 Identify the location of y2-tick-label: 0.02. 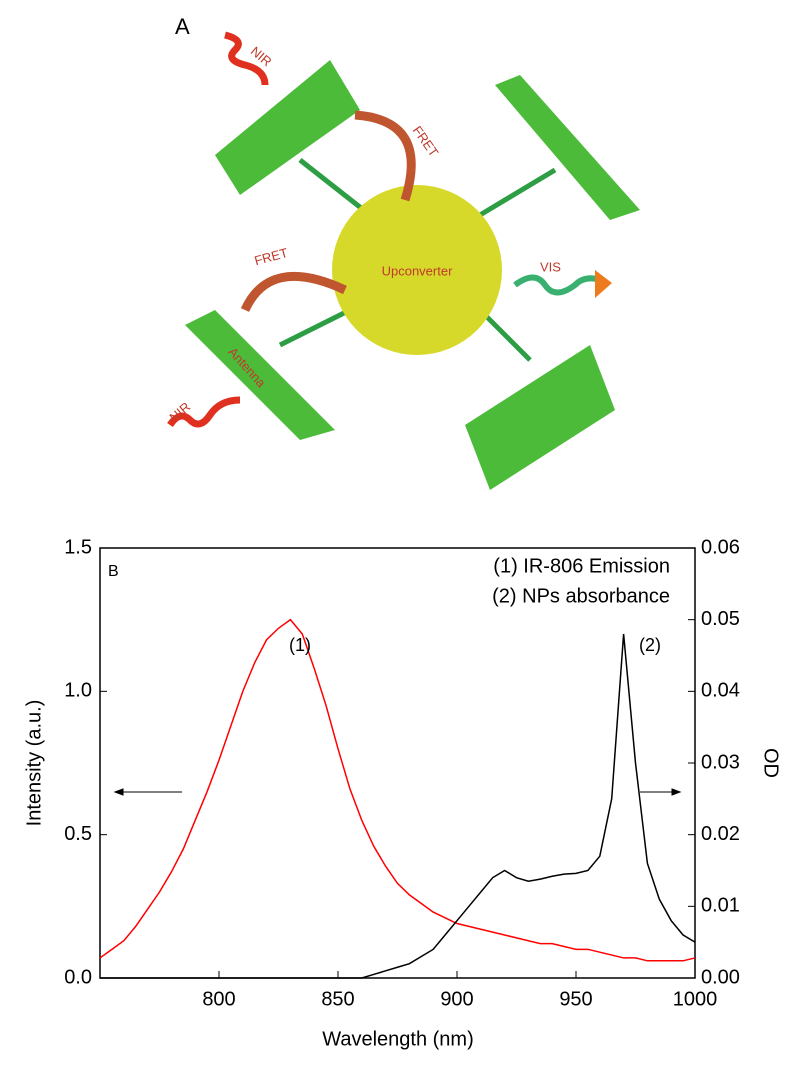
(720, 834).